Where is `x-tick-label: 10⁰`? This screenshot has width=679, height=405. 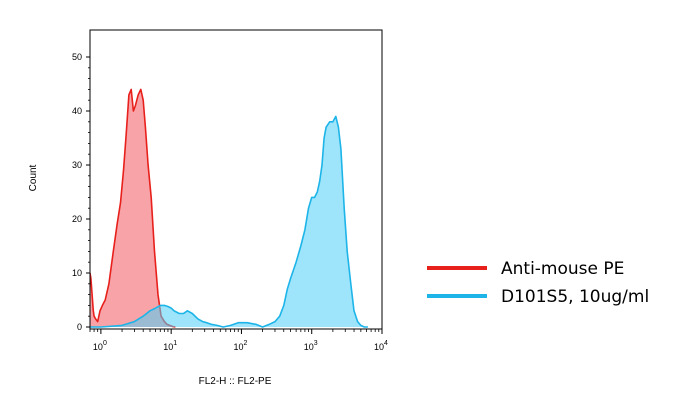 x-tick-label: 10⁰ is located at coordinates (100, 346).